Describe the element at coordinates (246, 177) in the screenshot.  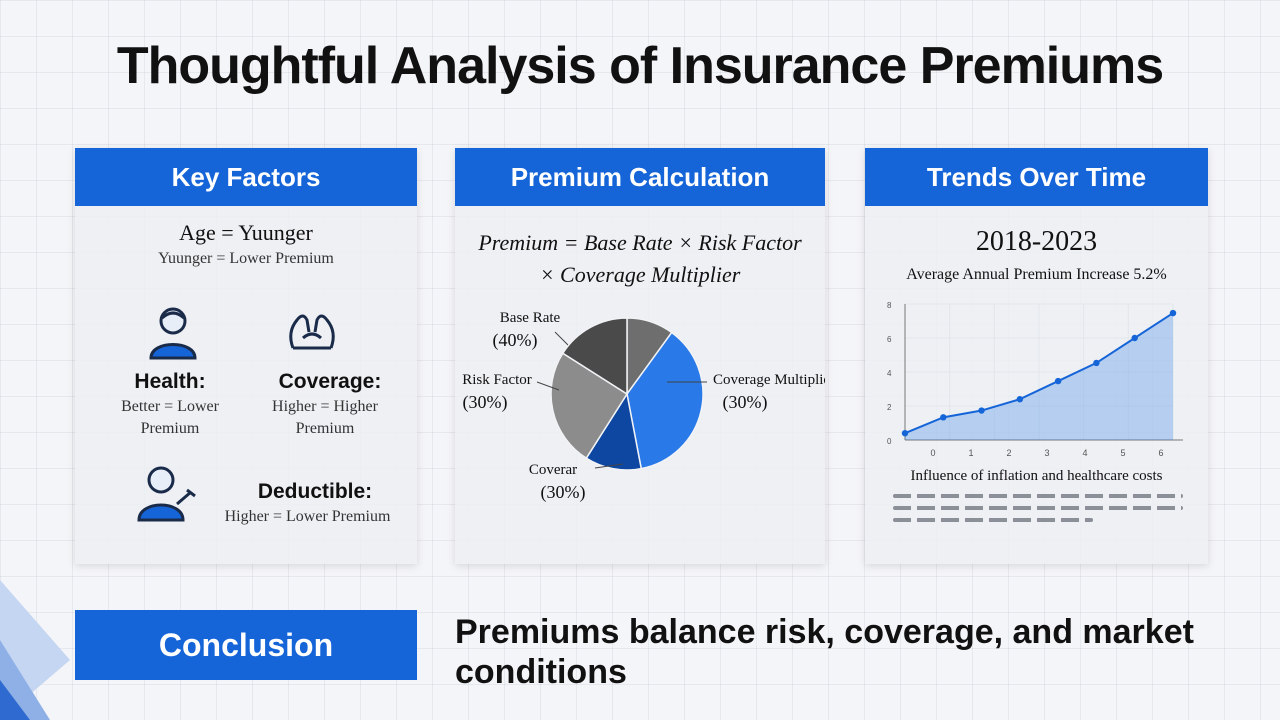
I see `key-factors-header: Key Factors` at that location.